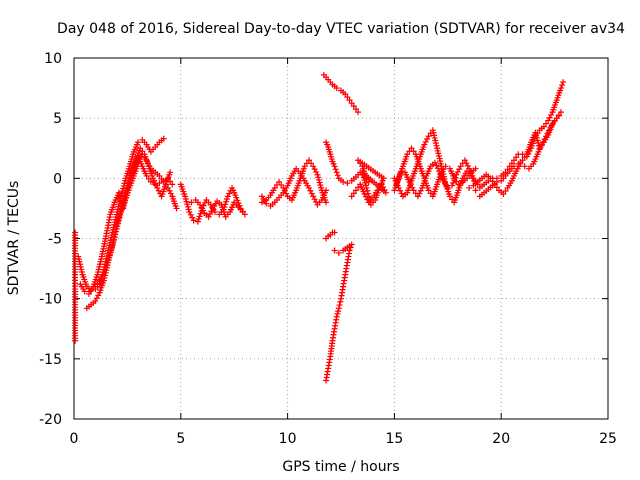 This screenshot has width=640, height=480. I want to click on x-tick-label: 10, so click(288, 439).